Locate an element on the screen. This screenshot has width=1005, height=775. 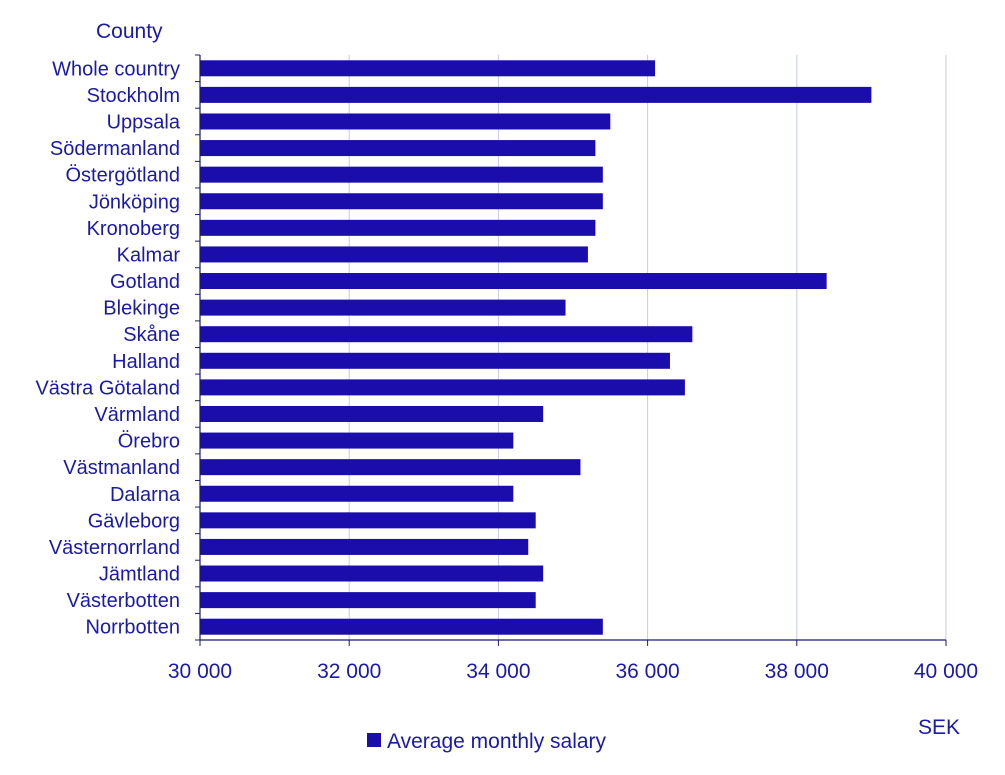
category-label: Halland is located at coordinates (146, 362).